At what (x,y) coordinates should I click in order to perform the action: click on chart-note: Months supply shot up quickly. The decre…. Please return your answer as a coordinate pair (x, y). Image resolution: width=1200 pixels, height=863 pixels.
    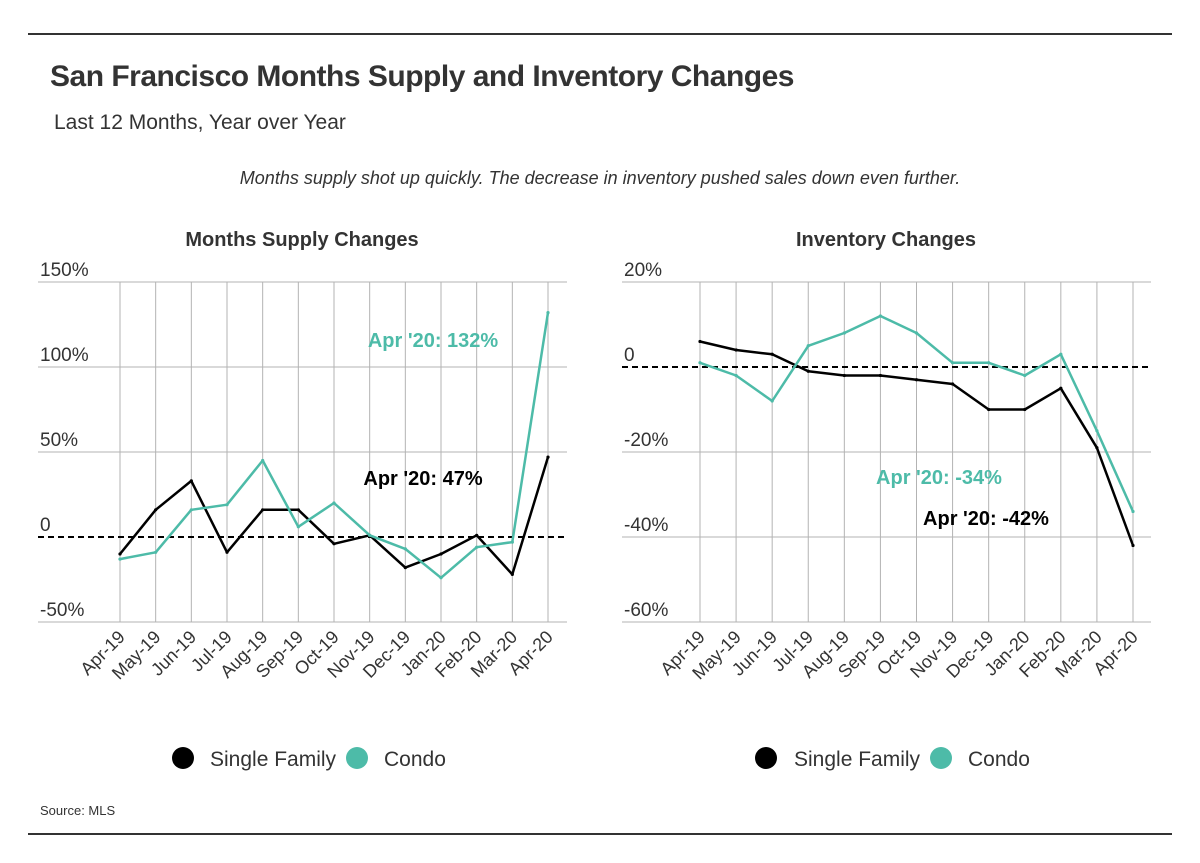
    Looking at the image, I should click on (600, 178).